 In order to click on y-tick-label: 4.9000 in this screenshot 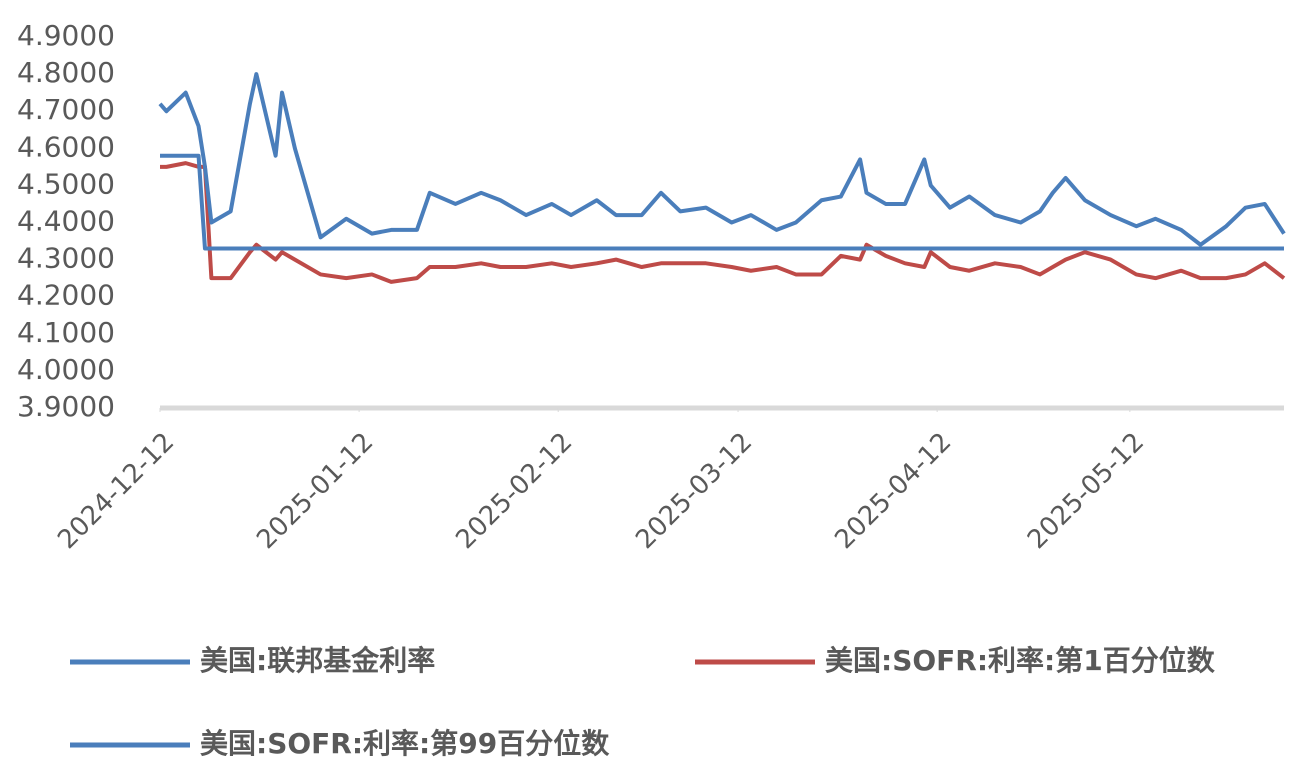, I will do `click(66, 35)`.